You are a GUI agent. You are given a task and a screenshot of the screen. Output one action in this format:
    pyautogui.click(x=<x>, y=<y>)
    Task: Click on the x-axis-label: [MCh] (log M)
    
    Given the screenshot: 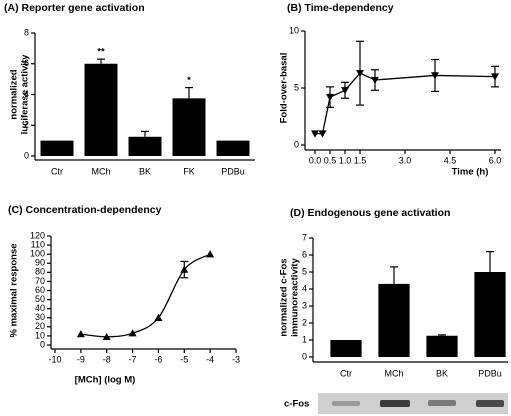 What is the action you would take?
    pyautogui.click(x=105, y=380)
    